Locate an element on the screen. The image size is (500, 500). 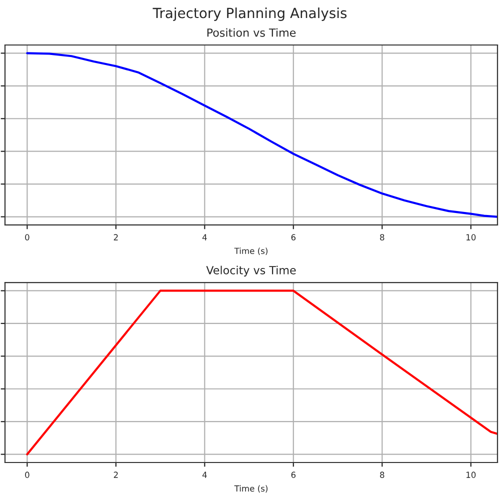
chart-title: Position vs Time is located at coordinates (251, 32).